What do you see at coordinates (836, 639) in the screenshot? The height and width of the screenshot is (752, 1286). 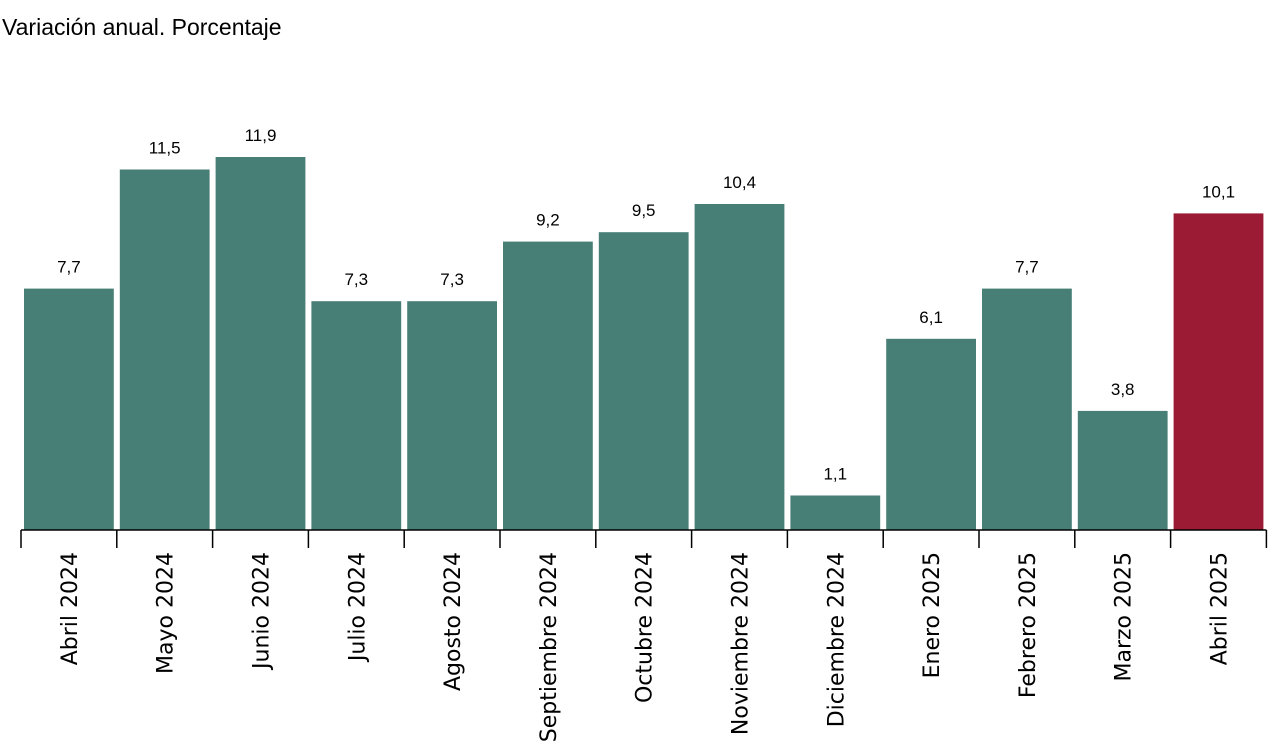 I see `x-tick-label-9: Diciembre 2024` at bounding box center [836, 639].